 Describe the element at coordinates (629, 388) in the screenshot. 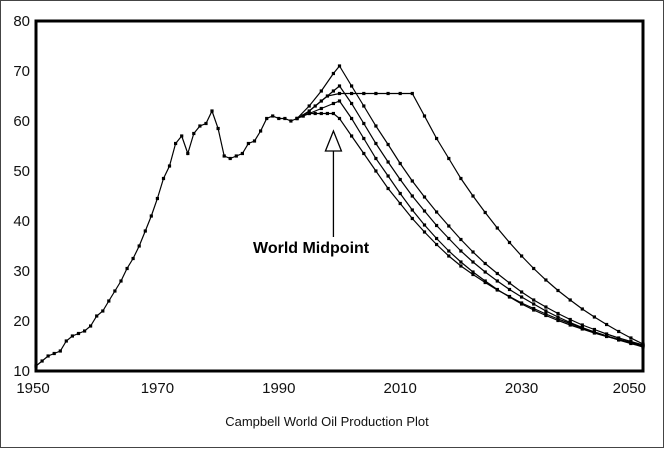

I see `x-tick-label: 2050` at that location.